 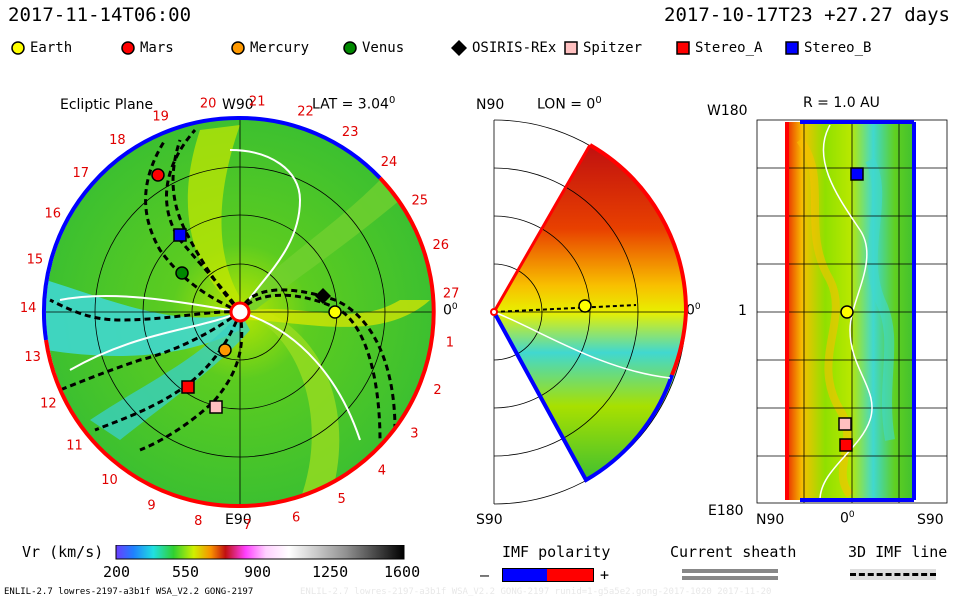 What do you see at coordinates (389, 162) in the screenshot?
I see `day-tick-label: 24` at bounding box center [389, 162].